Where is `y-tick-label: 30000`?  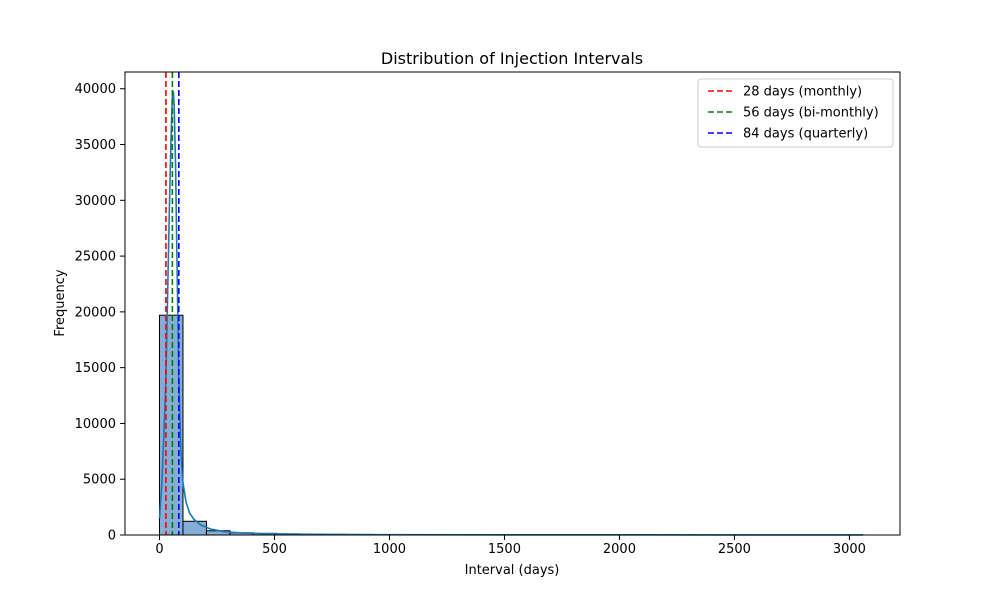
y-tick-label: 30000 is located at coordinates (95, 201).